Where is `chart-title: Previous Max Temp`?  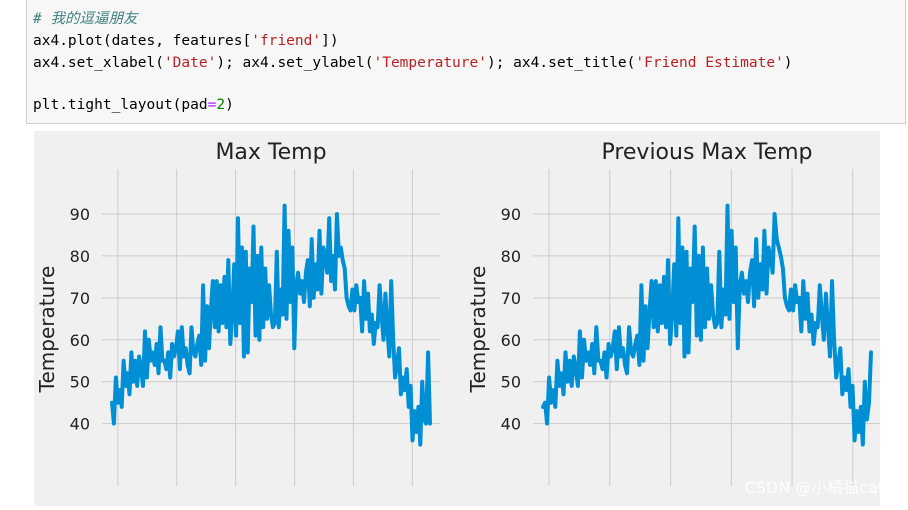 chart-title: Previous Max Temp is located at coordinates (706, 152).